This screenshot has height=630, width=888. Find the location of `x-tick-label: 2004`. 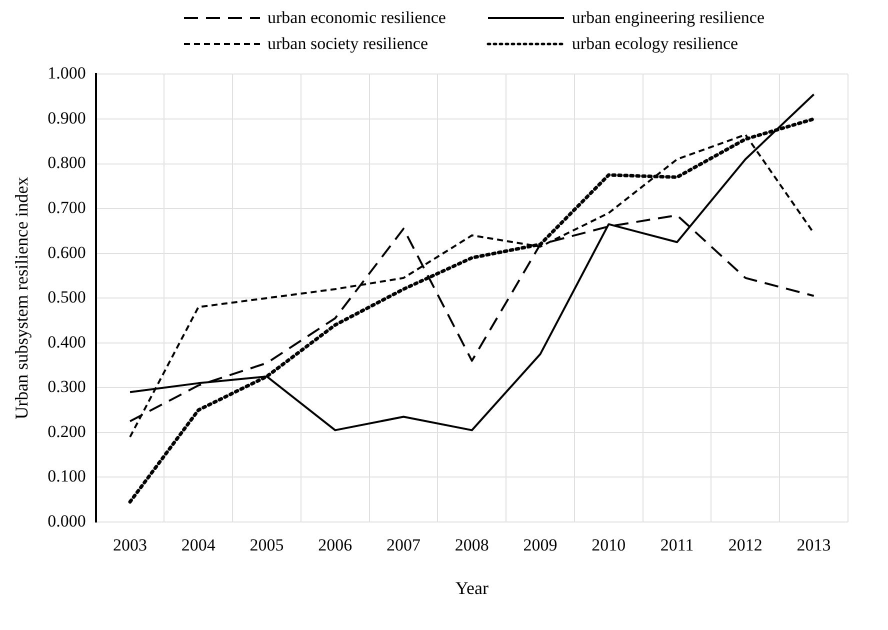

x-tick-label: 2004 is located at coordinates (198, 545).